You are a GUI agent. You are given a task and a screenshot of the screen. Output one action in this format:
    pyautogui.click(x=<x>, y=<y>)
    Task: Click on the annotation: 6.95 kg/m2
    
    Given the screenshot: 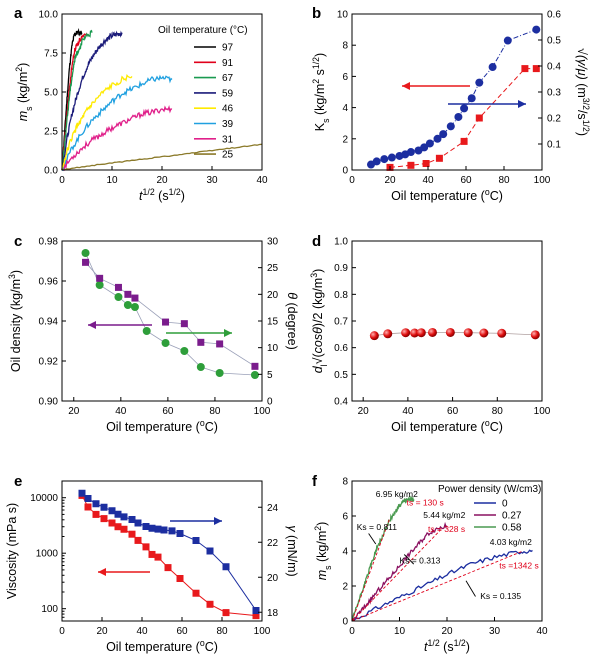 What is the action you would take?
    pyautogui.click(x=397, y=494)
    